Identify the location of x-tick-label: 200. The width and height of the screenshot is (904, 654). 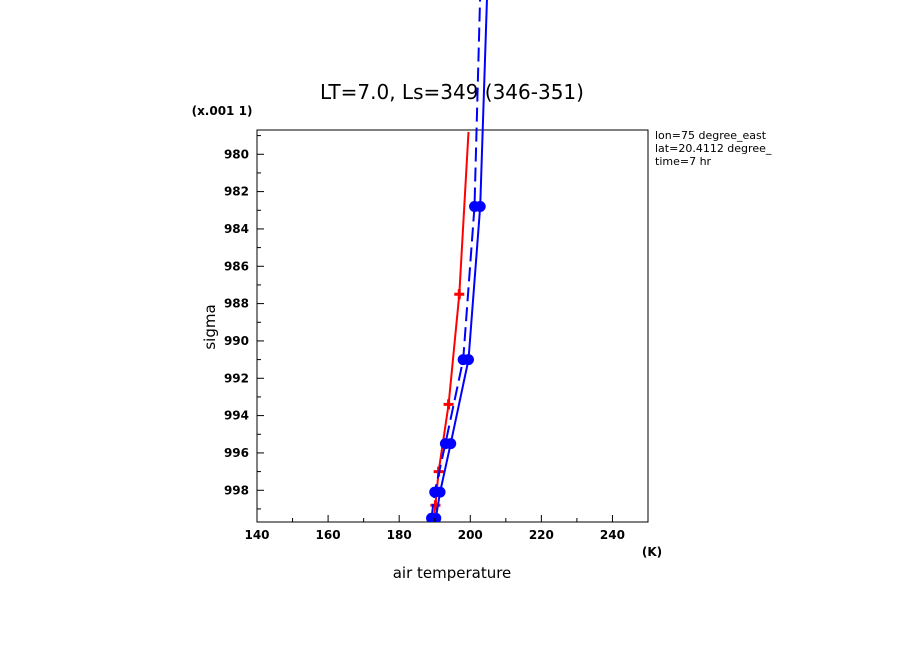
(470, 535).